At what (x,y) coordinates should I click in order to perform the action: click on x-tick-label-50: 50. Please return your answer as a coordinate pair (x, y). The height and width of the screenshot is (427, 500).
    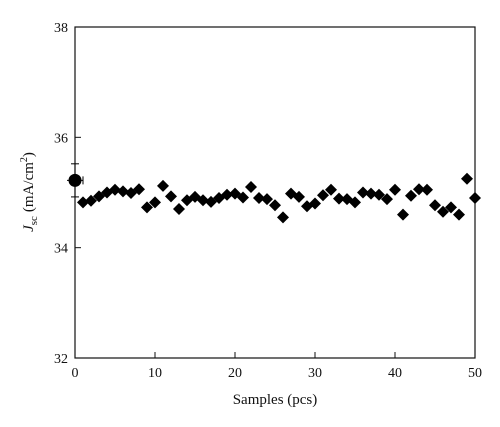
    Looking at the image, I should click on (475, 373).